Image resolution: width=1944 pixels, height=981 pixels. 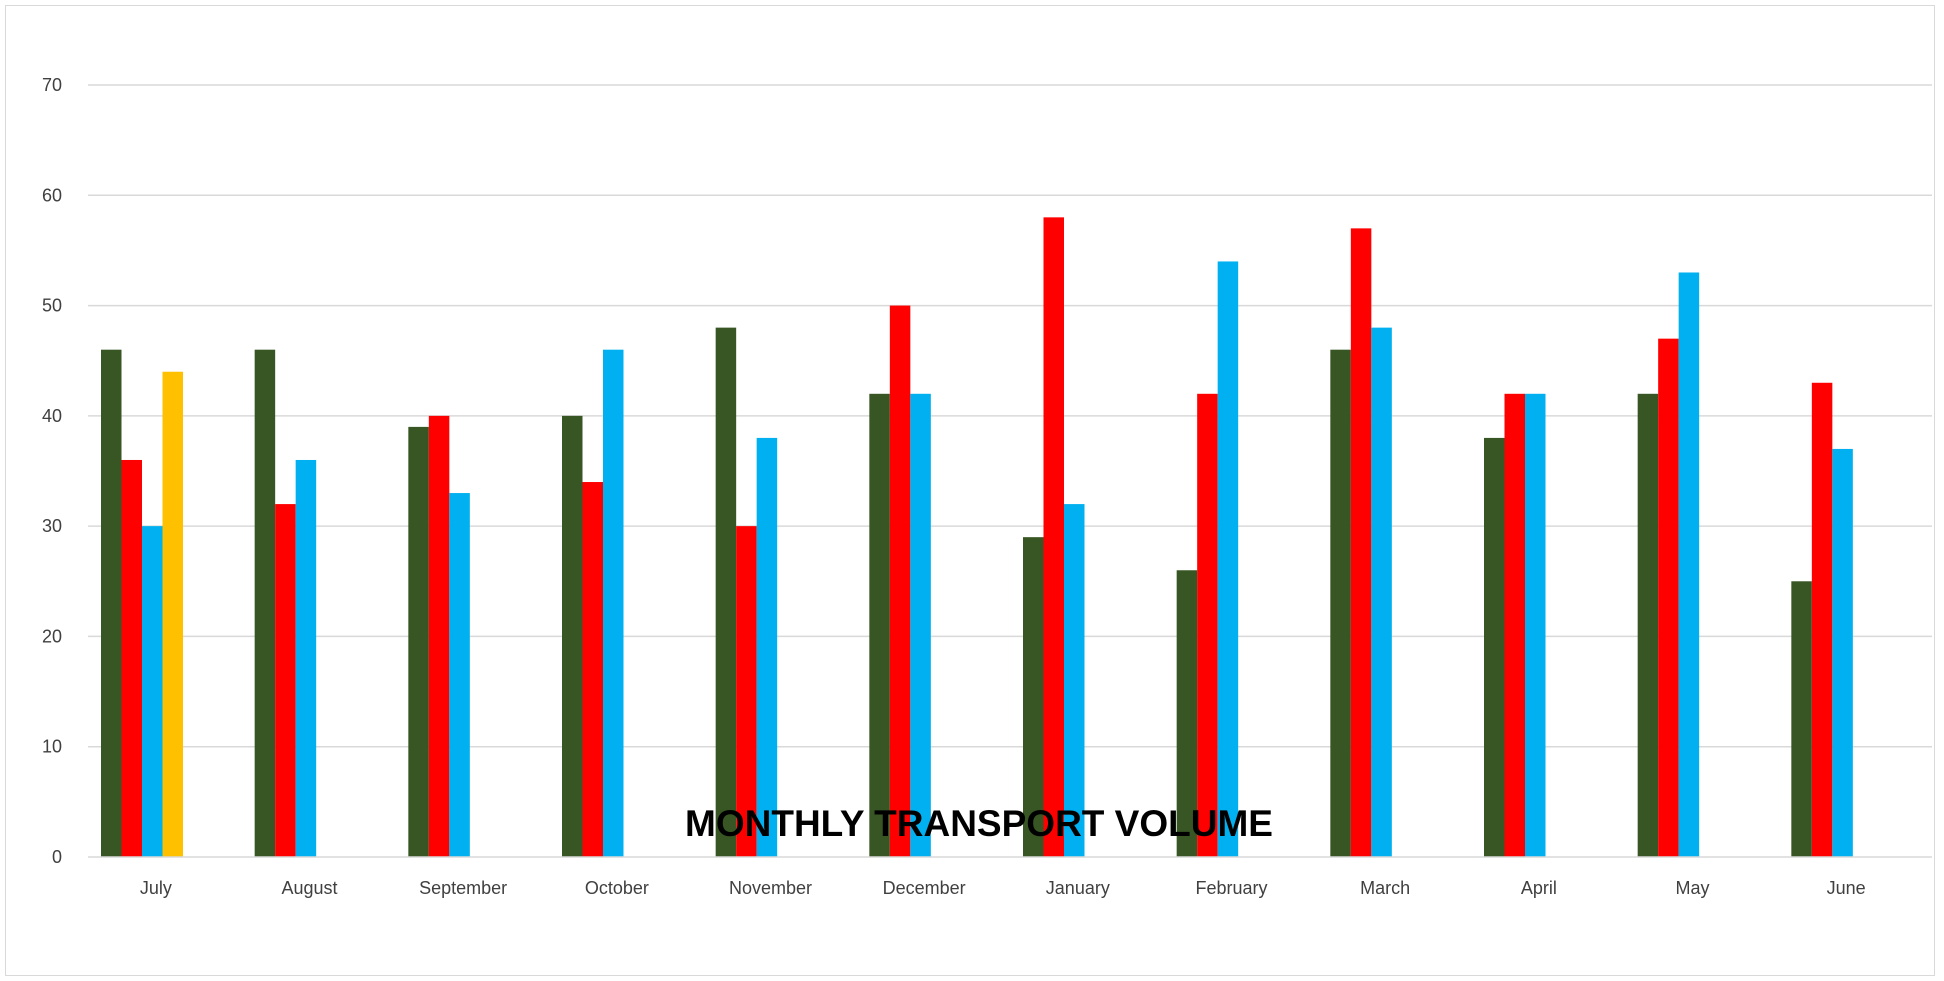 What do you see at coordinates (52, 471) in the screenshot?
I see `y-axis-ticks: 0 10 20 30 40 50 60 70` at bounding box center [52, 471].